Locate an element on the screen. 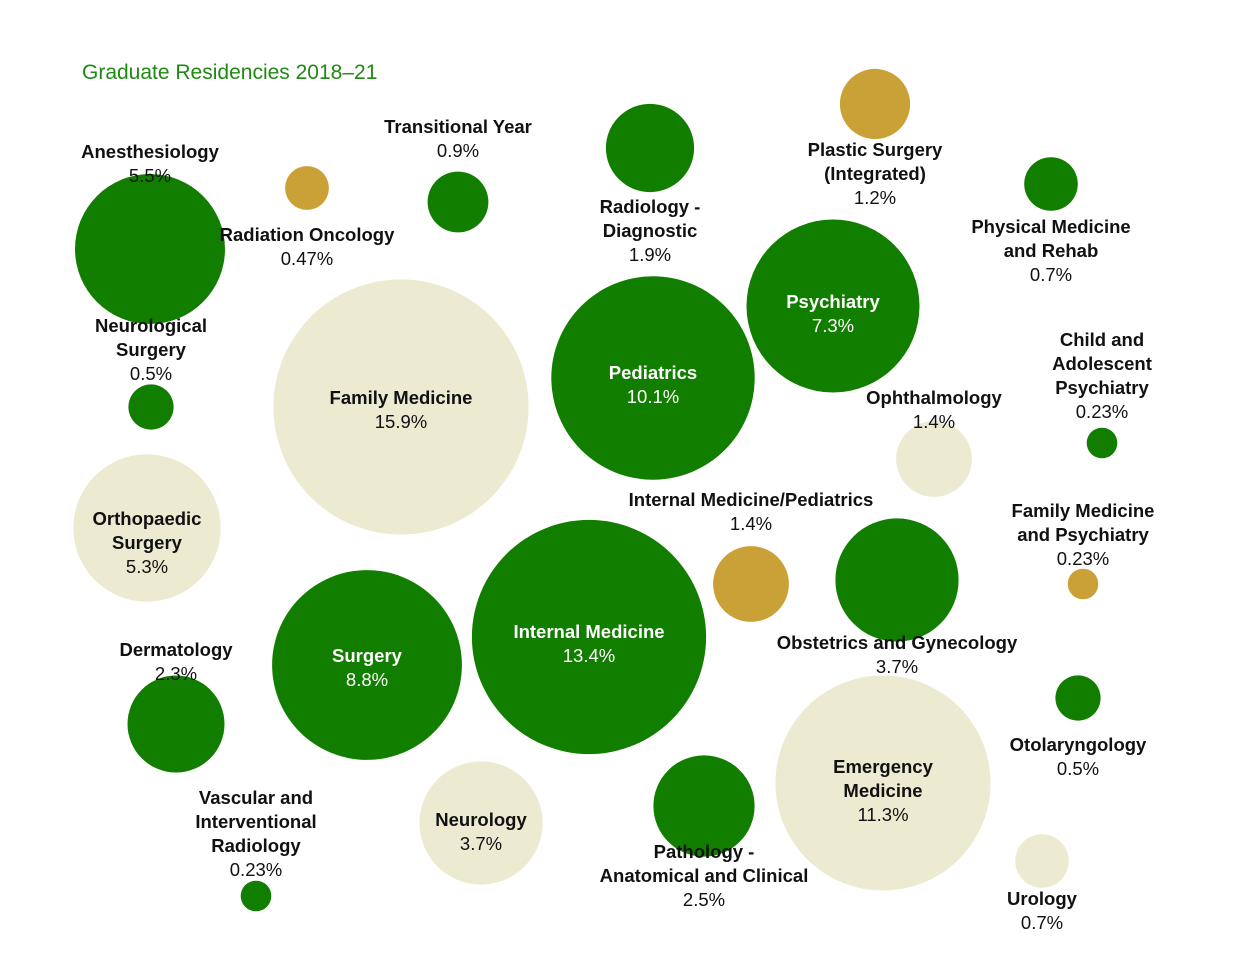 Image resolution: width=1249 pixels, height=980 pixels. bubble-label-name: (Integrated) is located at coordinates (875, 173).